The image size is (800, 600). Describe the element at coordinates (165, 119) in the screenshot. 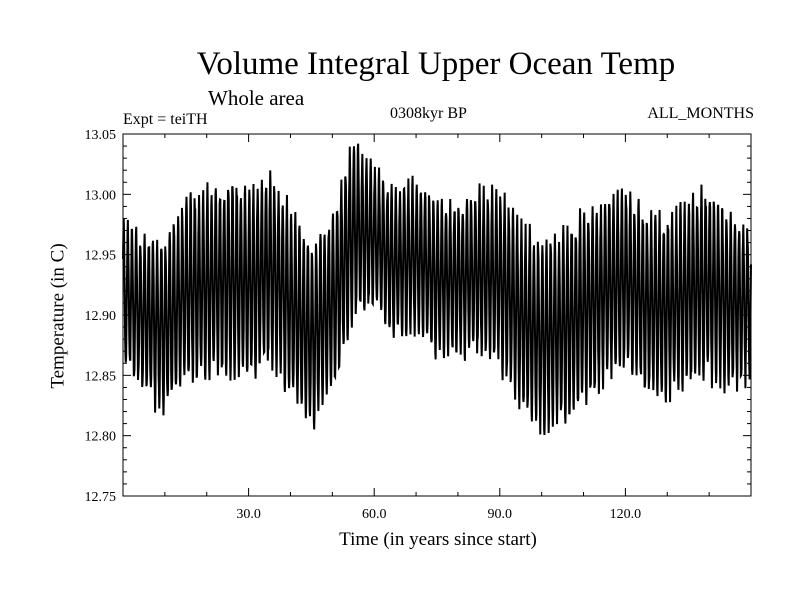

I see `experiment-label: Expt = teiTH` at that location.